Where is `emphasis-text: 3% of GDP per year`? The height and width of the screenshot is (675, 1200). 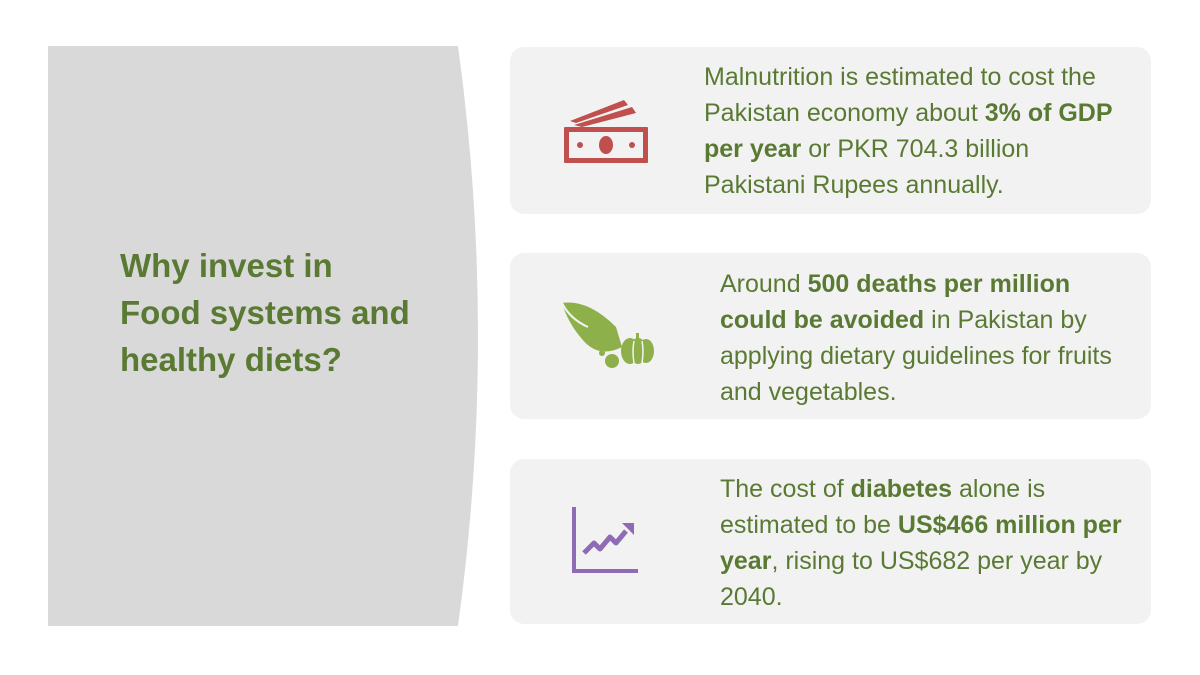
emphasis-text: 3% of GDP per year is located at coordinates (908, 131).